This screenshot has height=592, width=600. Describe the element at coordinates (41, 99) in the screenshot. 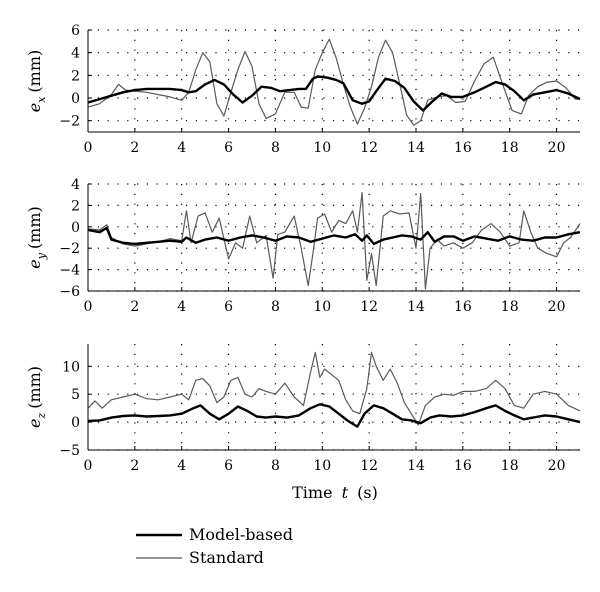

I see `y-axis-title-subscript: x` at that location.